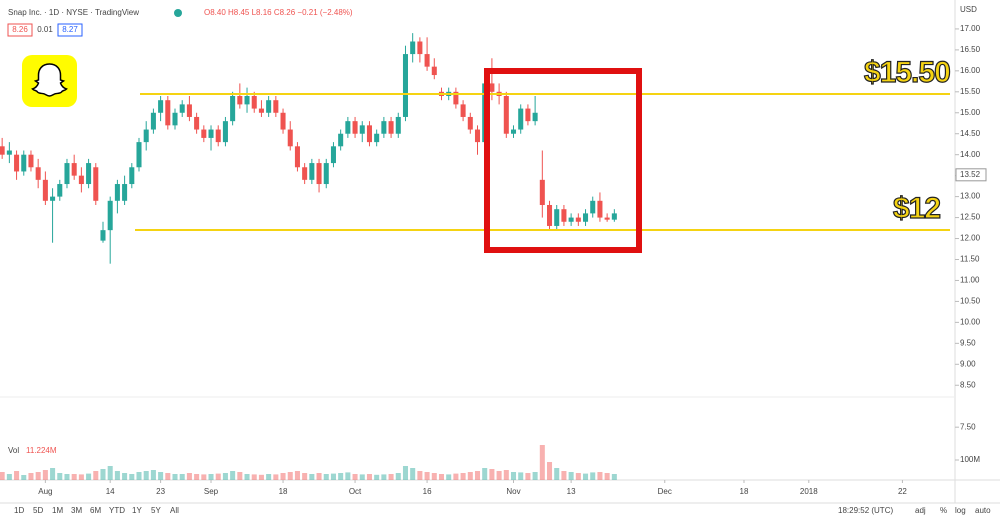 The height and width of the screenshot is (525, 1000). I want to click on bid: 8.26, so click(20, 29).